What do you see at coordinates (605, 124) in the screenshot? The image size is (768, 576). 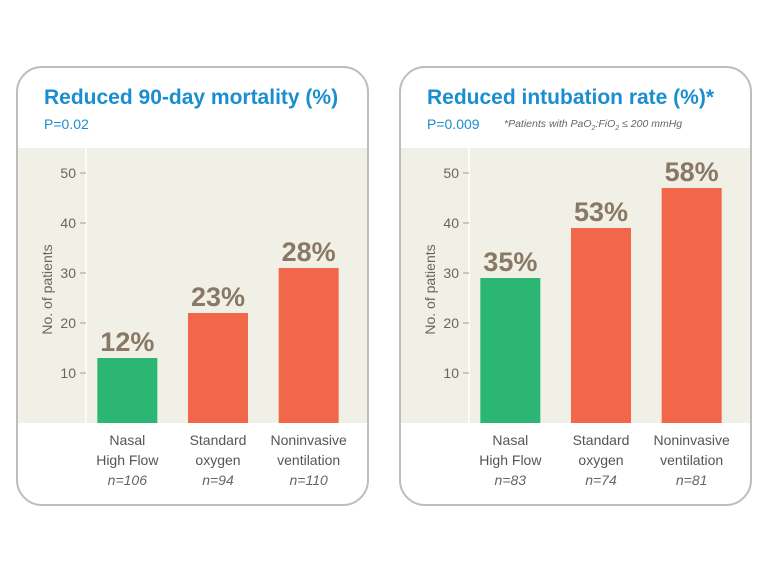 I see `footnote-text: :FiO` at bounding box center [605, 124].